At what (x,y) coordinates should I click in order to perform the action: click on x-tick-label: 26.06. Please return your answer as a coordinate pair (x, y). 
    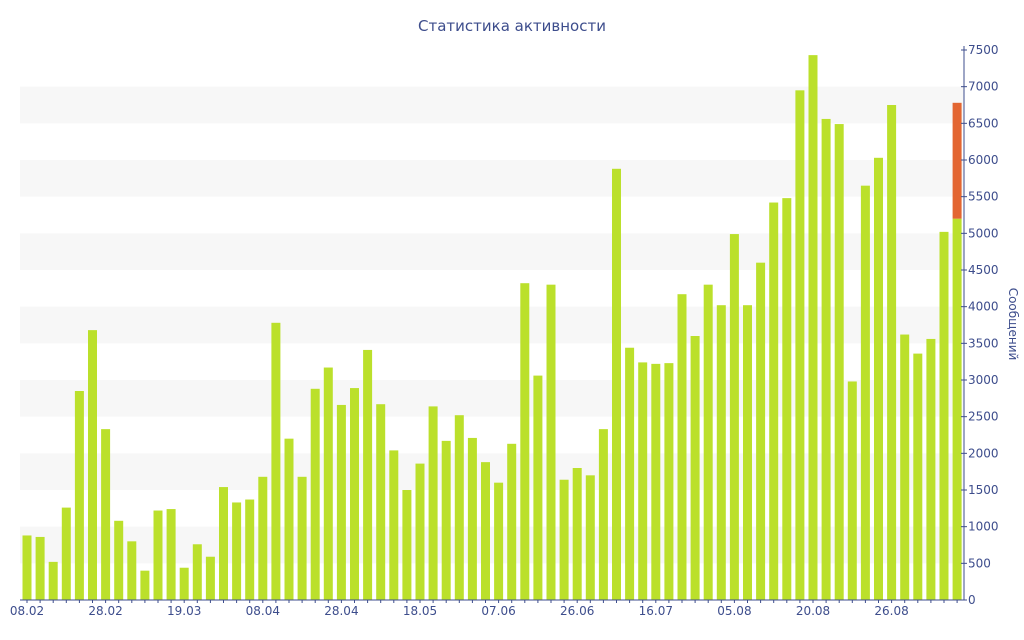
    Looking at the image, I should click on (577, 611).